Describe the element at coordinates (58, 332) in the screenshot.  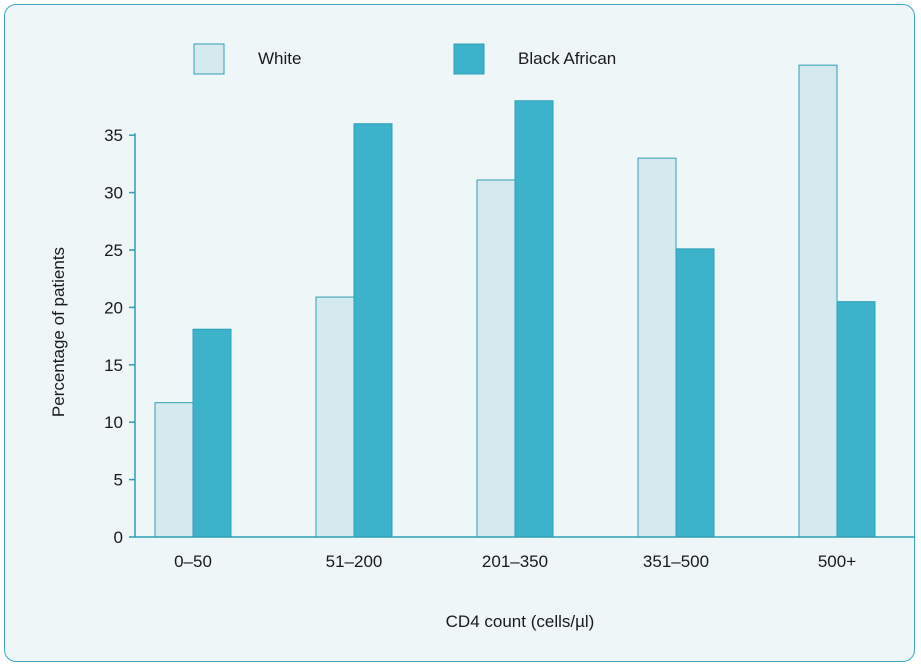
I see `y-axis-label: Percentage of patients` at that location.